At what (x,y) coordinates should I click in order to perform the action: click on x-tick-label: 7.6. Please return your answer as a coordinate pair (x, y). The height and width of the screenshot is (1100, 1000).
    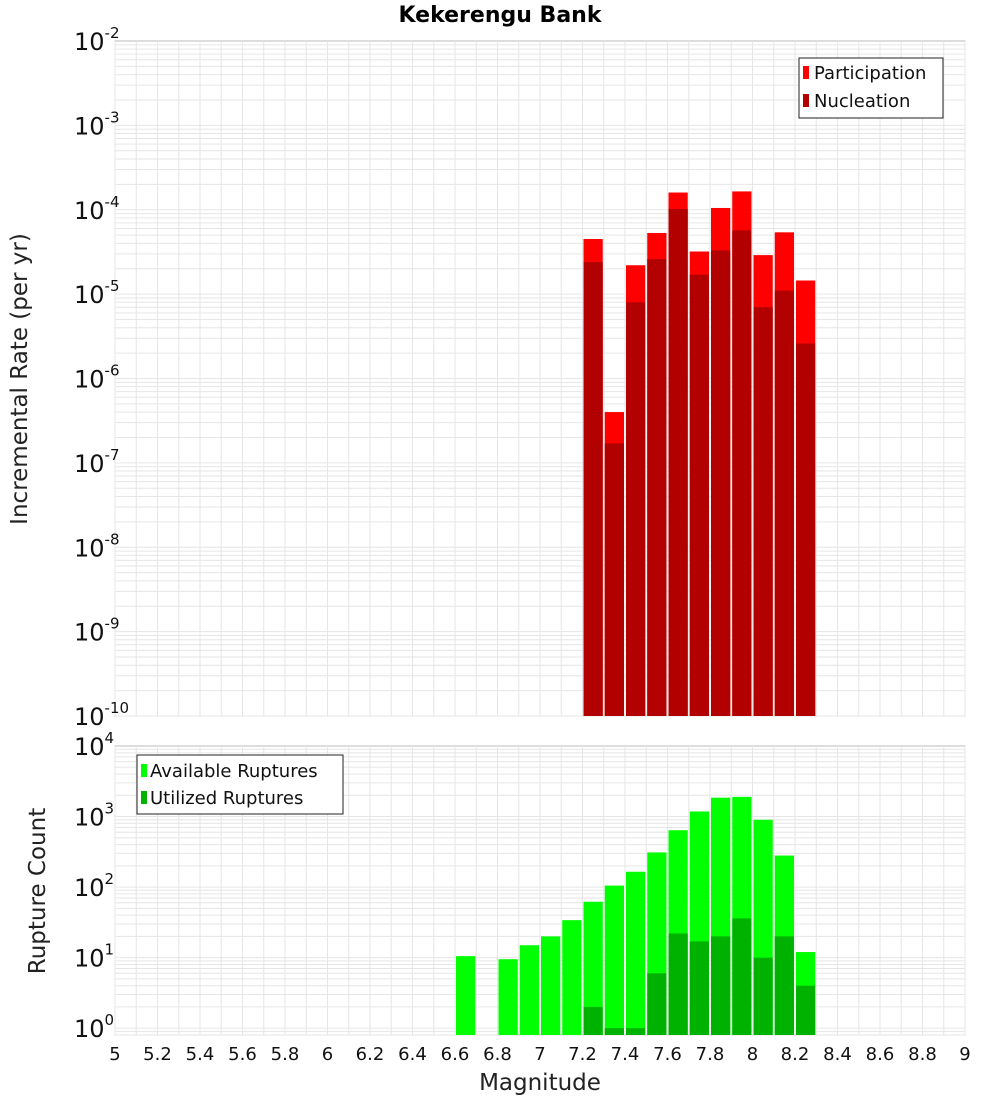
    Looking at the image, I should click on (667, 1054).